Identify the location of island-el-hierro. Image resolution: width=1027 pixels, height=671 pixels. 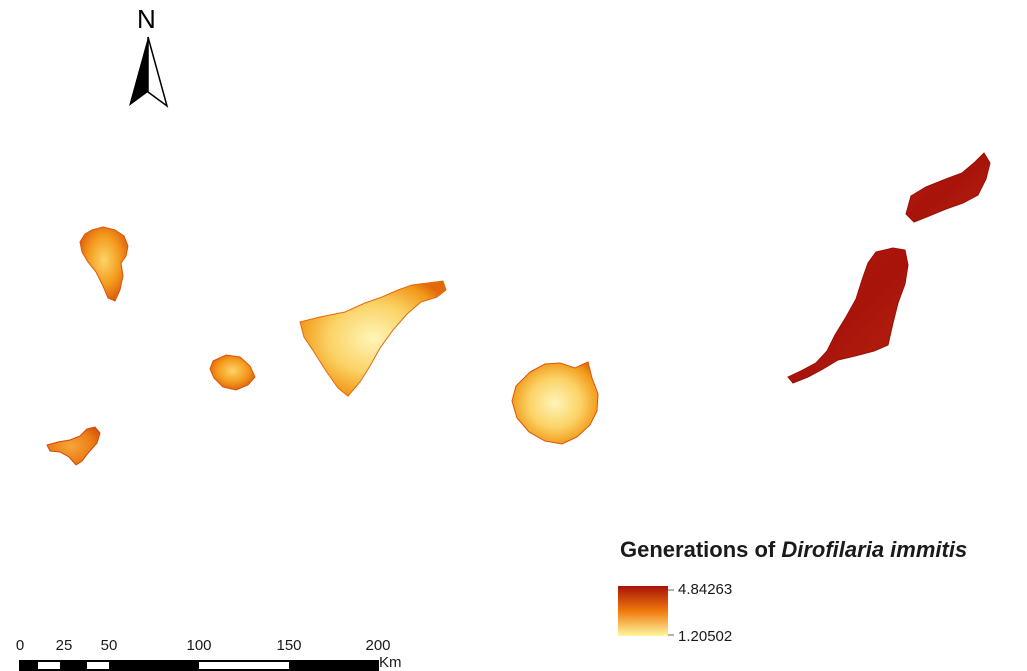
(73, 446).